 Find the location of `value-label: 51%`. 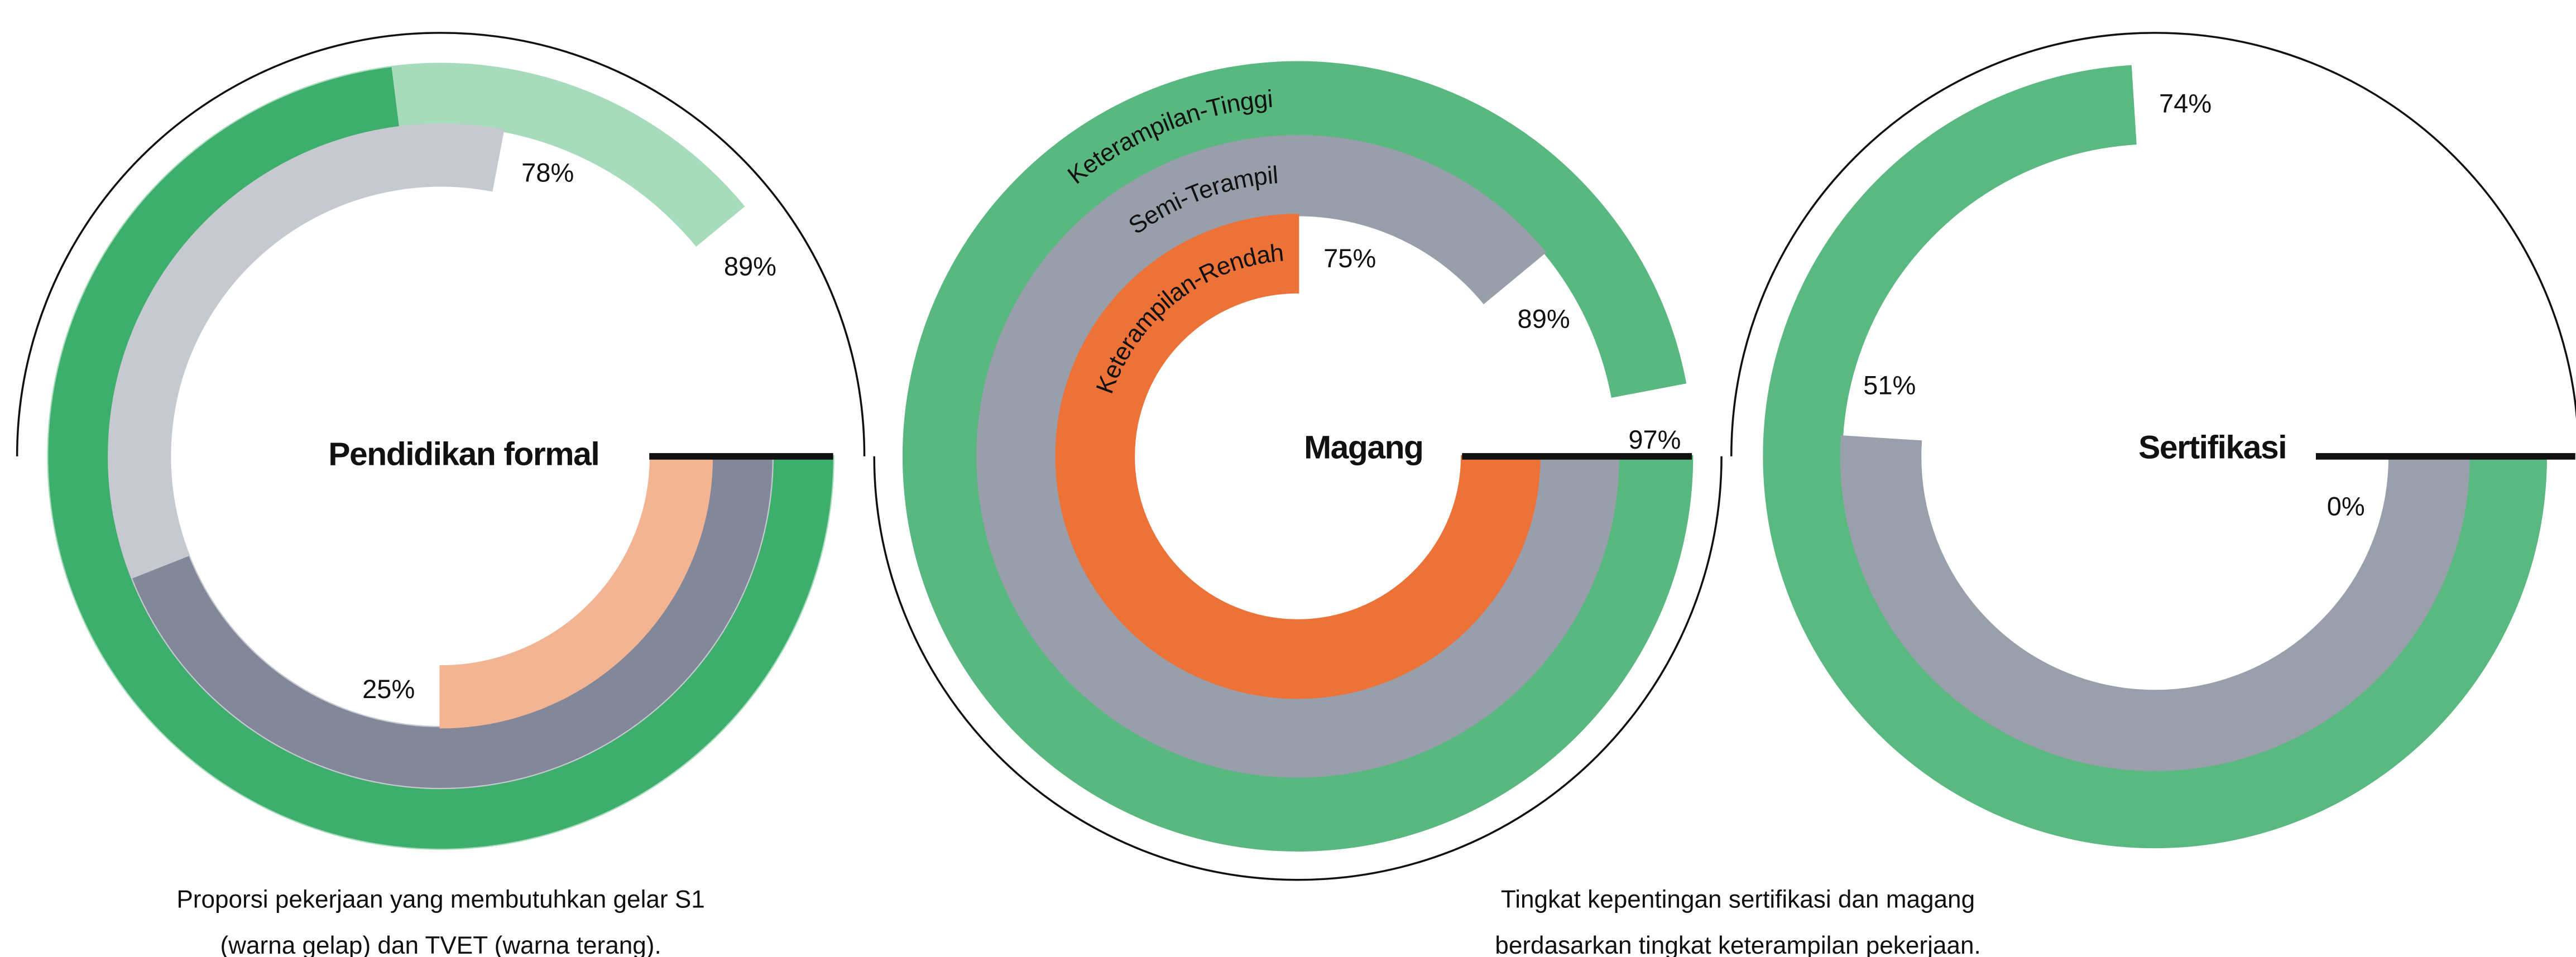

value-label: 51% is located at coordinates (1889, 385).